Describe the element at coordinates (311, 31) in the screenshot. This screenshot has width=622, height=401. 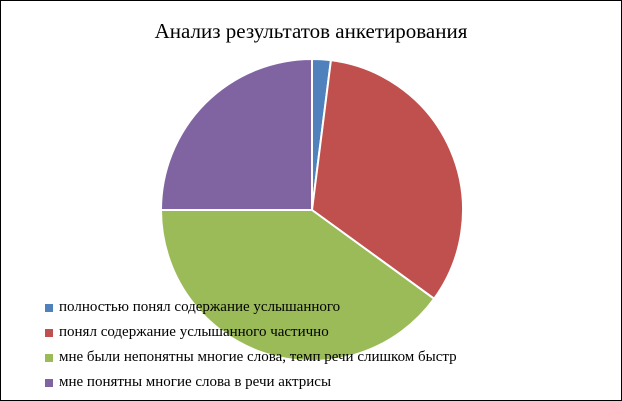
I see `chart-title: Анализ результатов анкетирования` at that location.